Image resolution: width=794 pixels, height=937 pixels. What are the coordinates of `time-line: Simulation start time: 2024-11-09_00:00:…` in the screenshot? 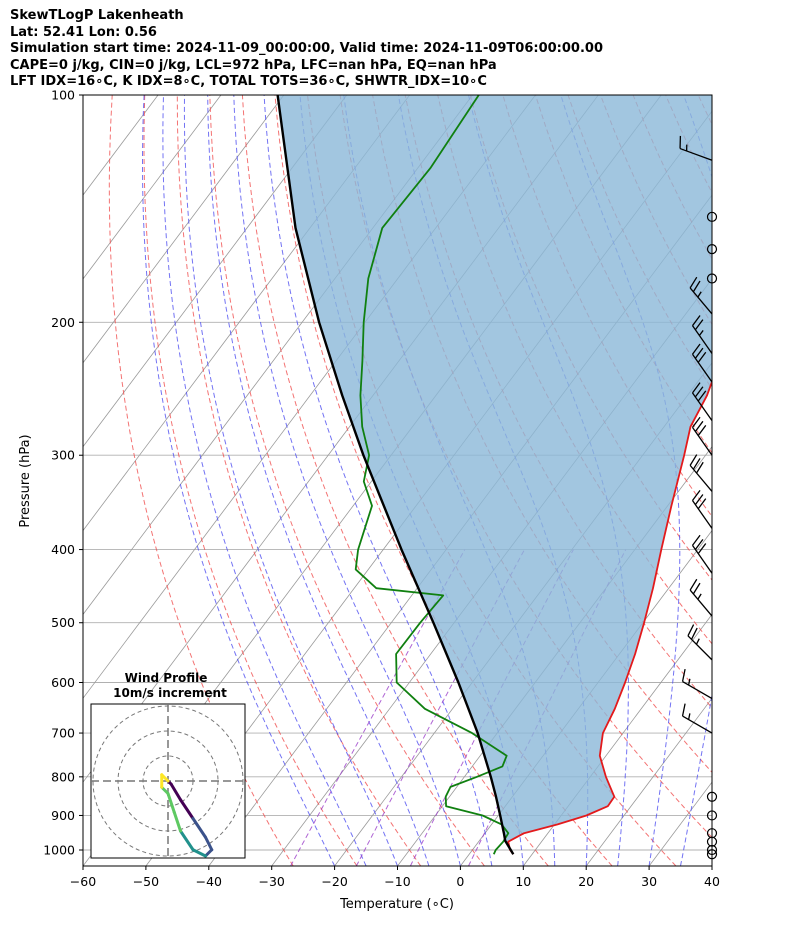 It's located at (306, 48).